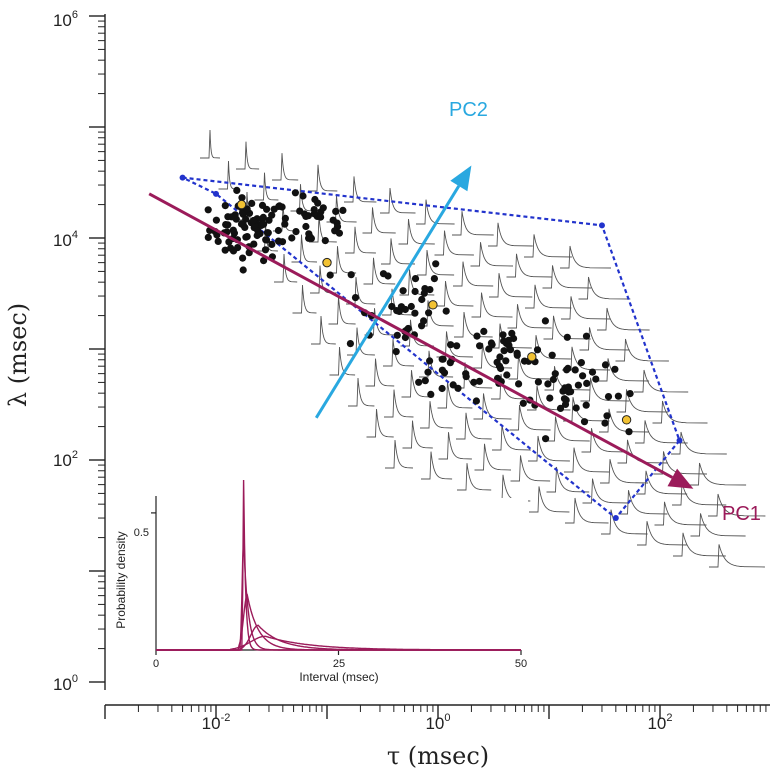 The width and height of the screenshot is (780, 773). What do you see at coordinates (387, 302) in the screenshot?
I see `pc2-arrow-line` at bounding box center [387, 302].